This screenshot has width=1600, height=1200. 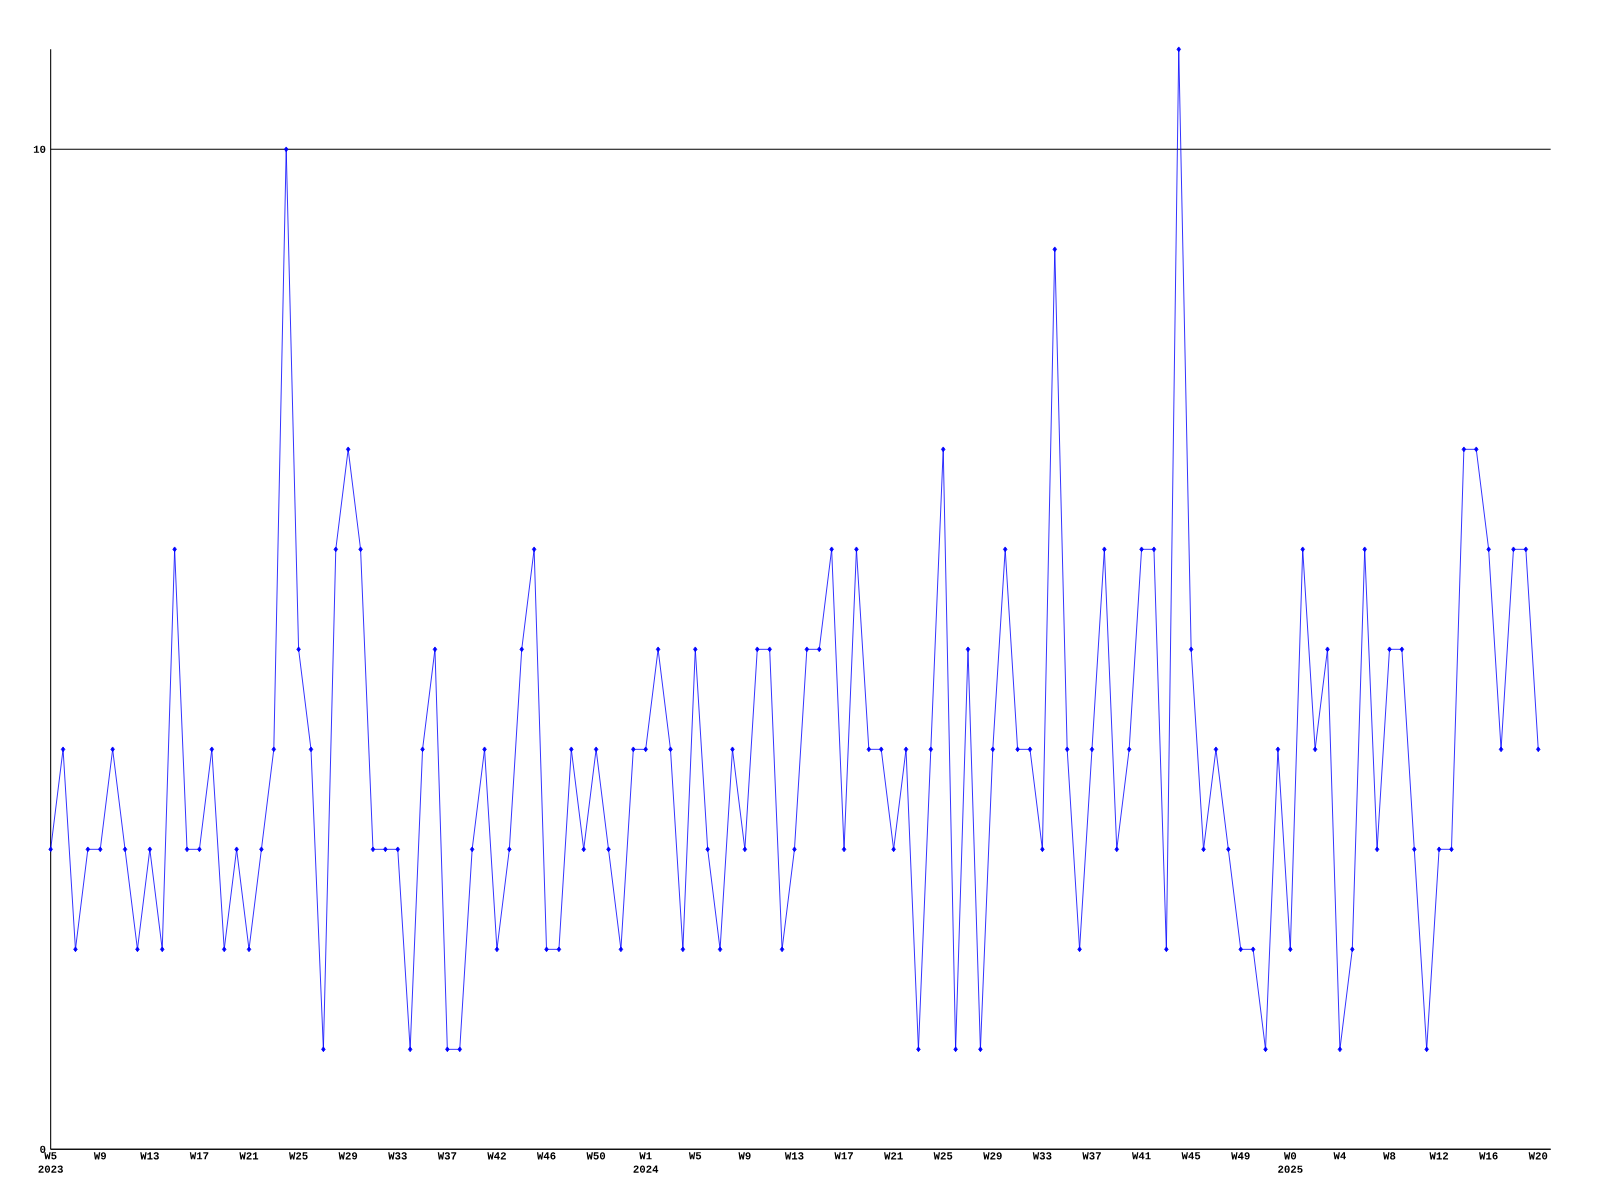 I want to click on x-tick-label: W42, so click(x=496, y=1156).